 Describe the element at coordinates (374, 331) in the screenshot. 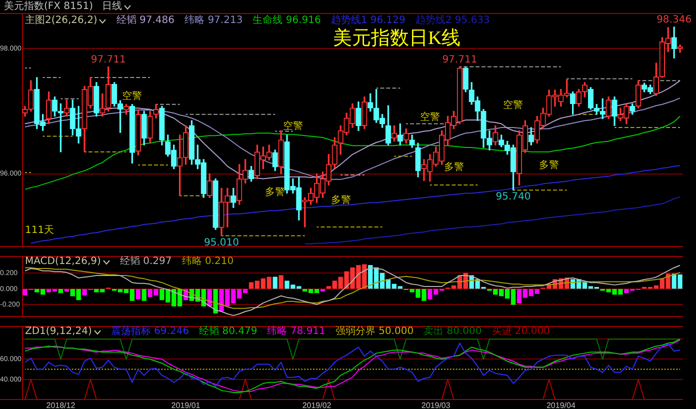

I see `text: 强弱分界 50.000` at that location.